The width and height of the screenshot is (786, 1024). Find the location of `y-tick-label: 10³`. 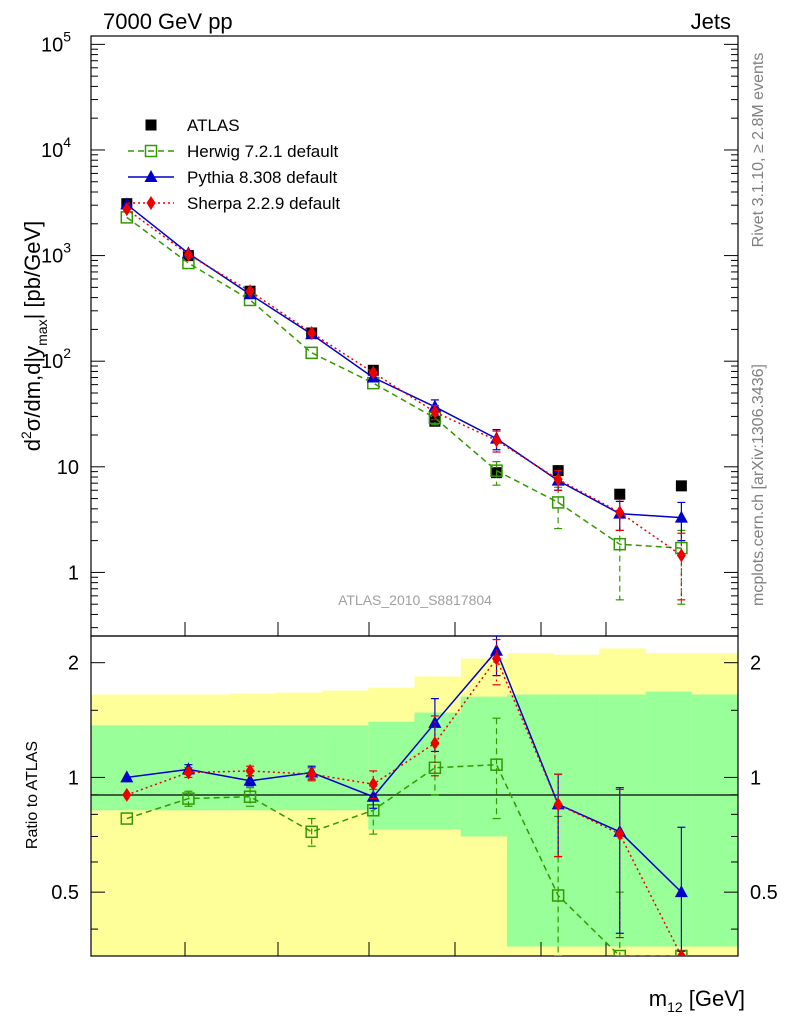

y-tick-label: 10³ is located at coordinates (56, 254).